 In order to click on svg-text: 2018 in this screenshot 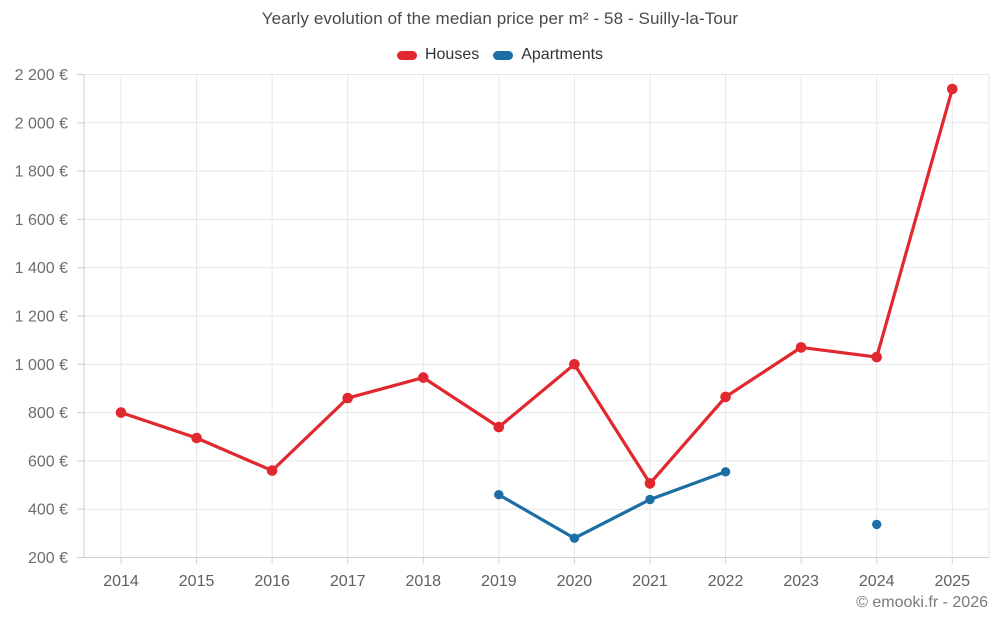, I will do `click(423, 581)`.